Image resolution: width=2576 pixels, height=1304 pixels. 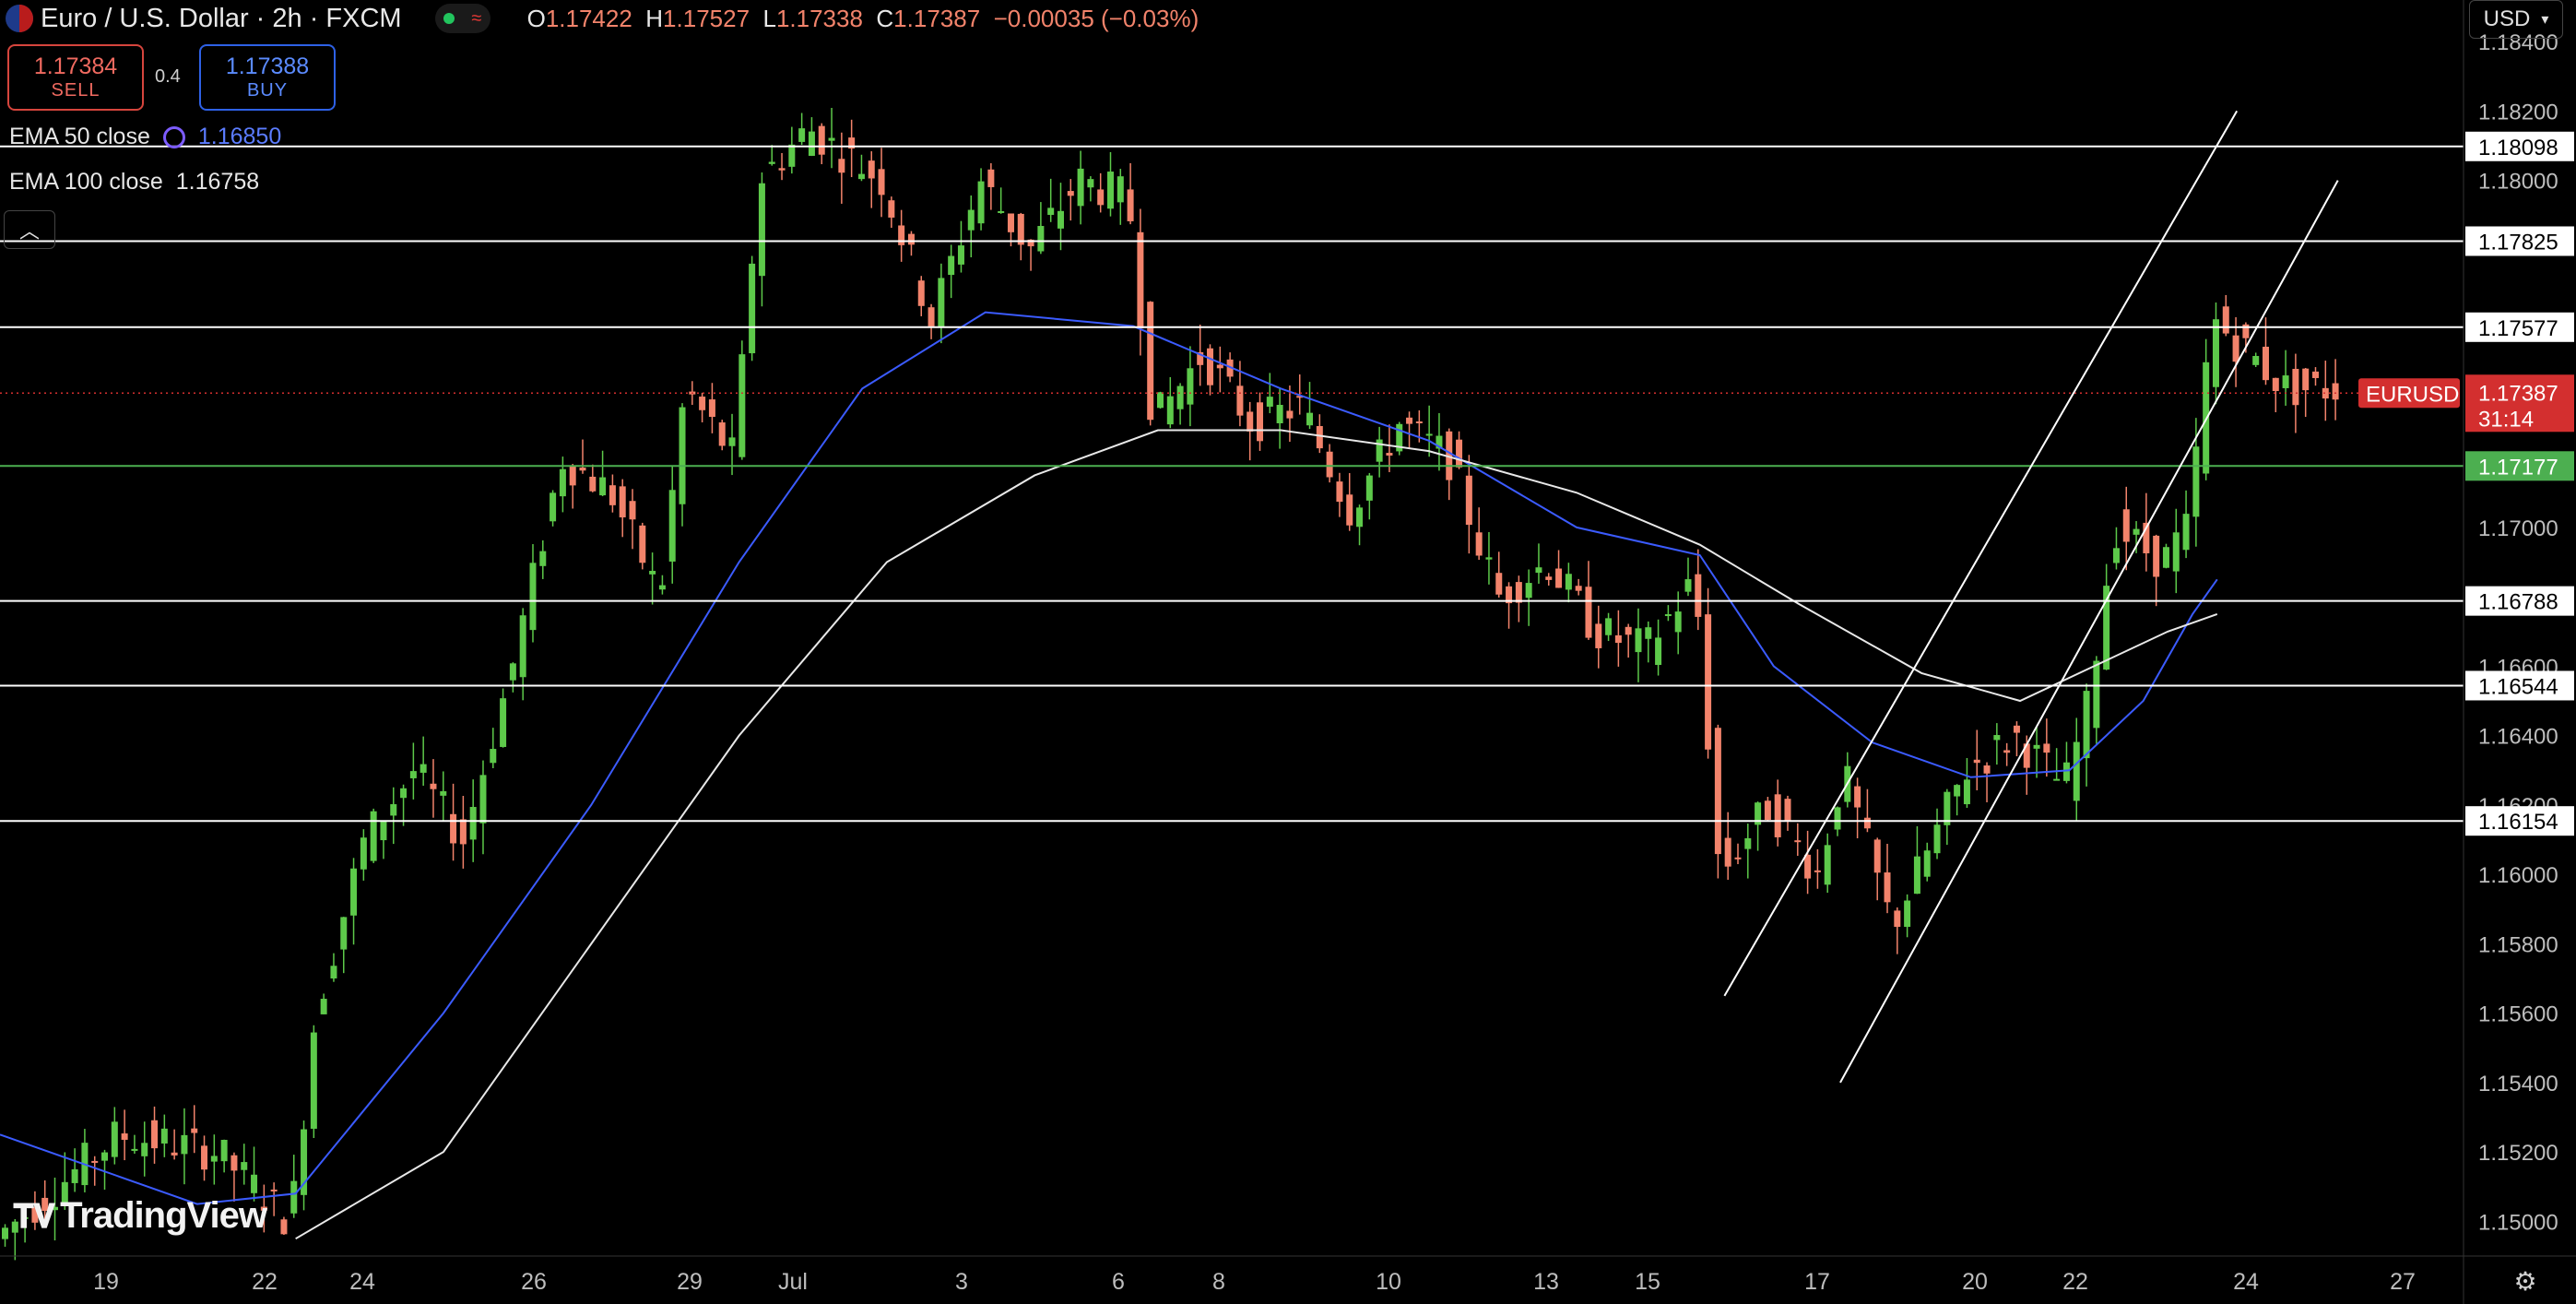 What do you see at coordinates (106, 1282) in the screenshot?
I see `time-tick-label: 19` at bounding box center [106, 1282].